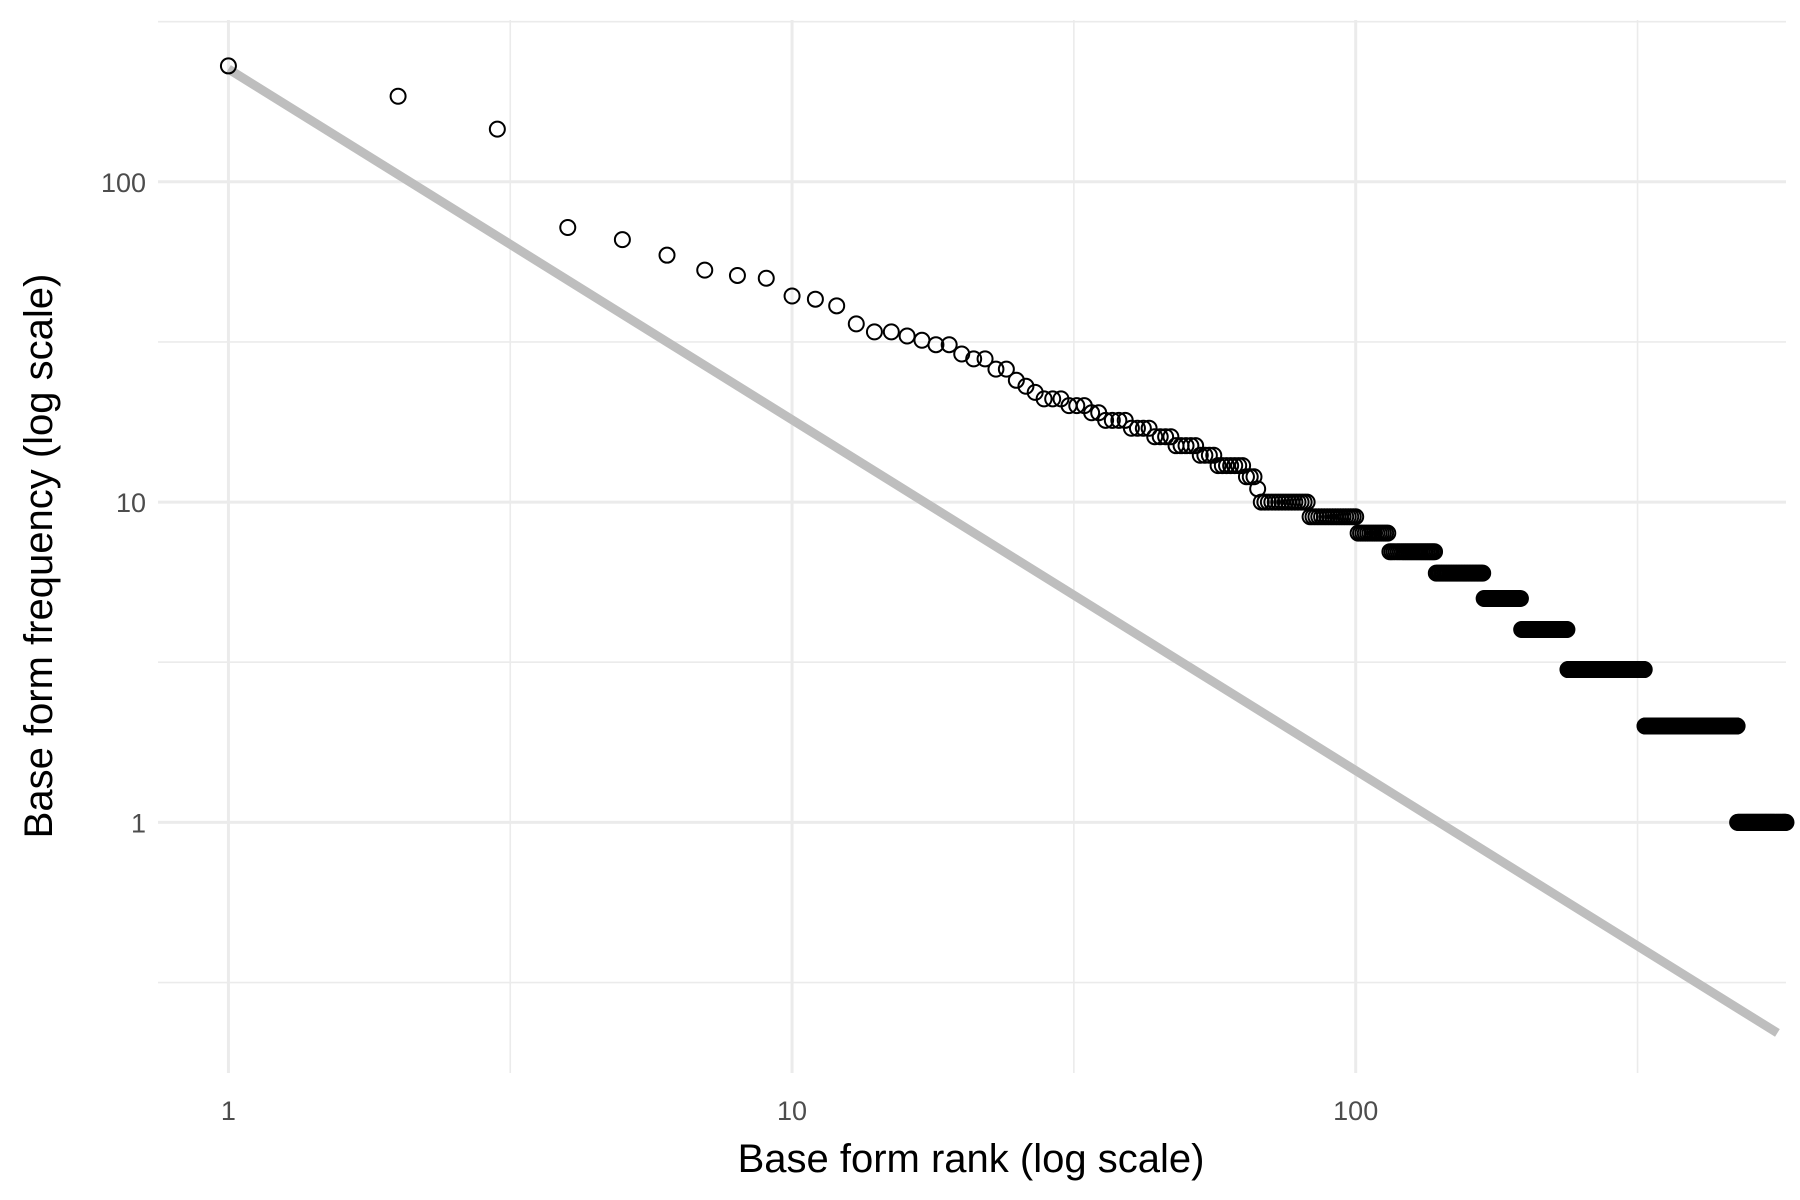 The image size is (1800, 1200). What do you see at coordinates (971, 1159) in the screenshot?
I see `x-axis-title: Base form rank (log scale)` at bounding box center [971, 1159].